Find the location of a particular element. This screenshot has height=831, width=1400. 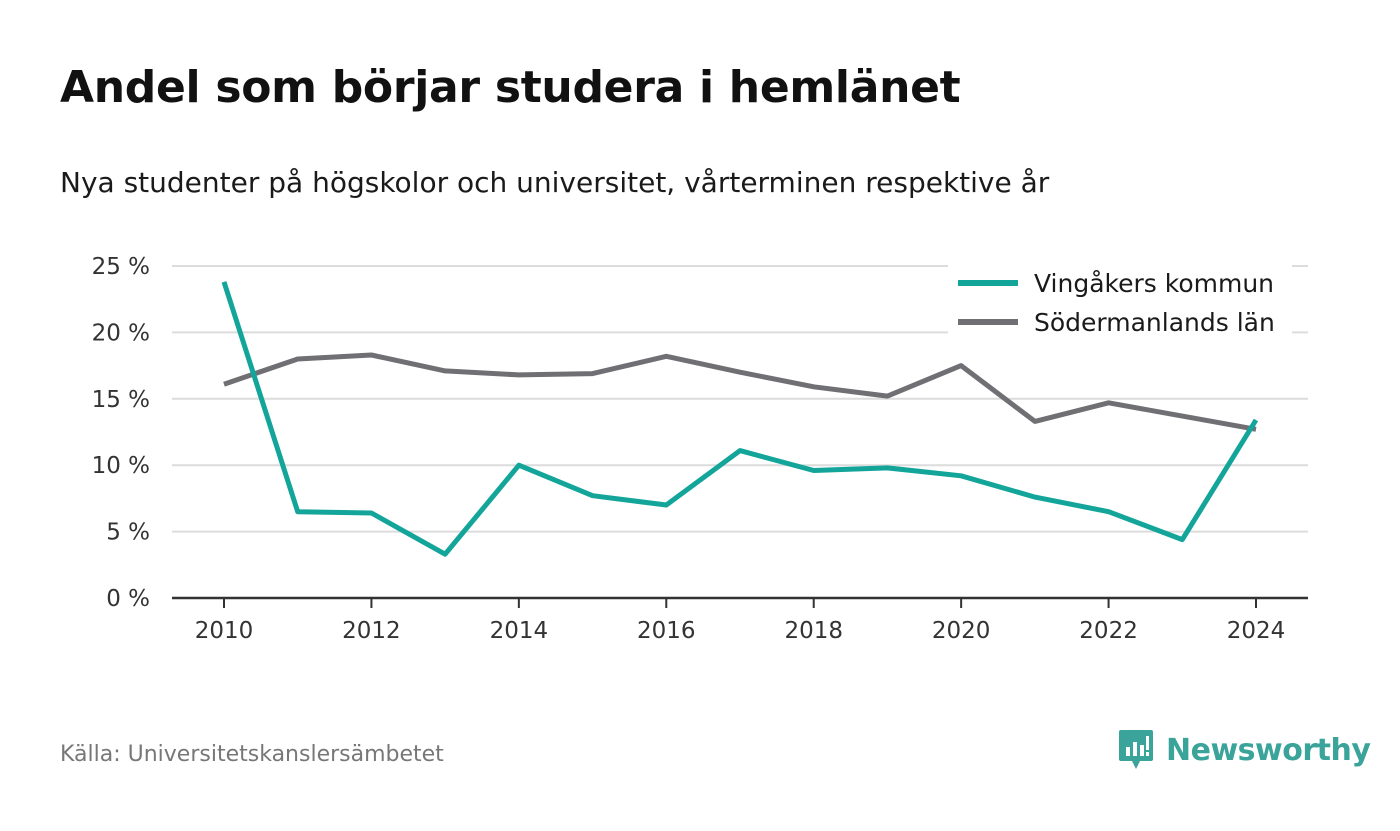

brand-name: Newsworthy is located at coordinates (1268, 750).